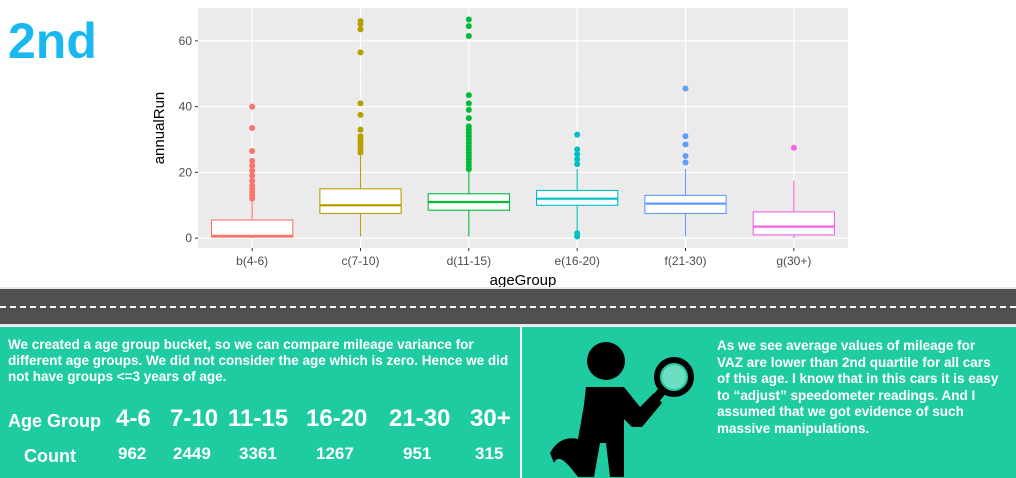 This screenshot has width=1016, height=478. I want to click on road-edge-top, so click(508, 288).